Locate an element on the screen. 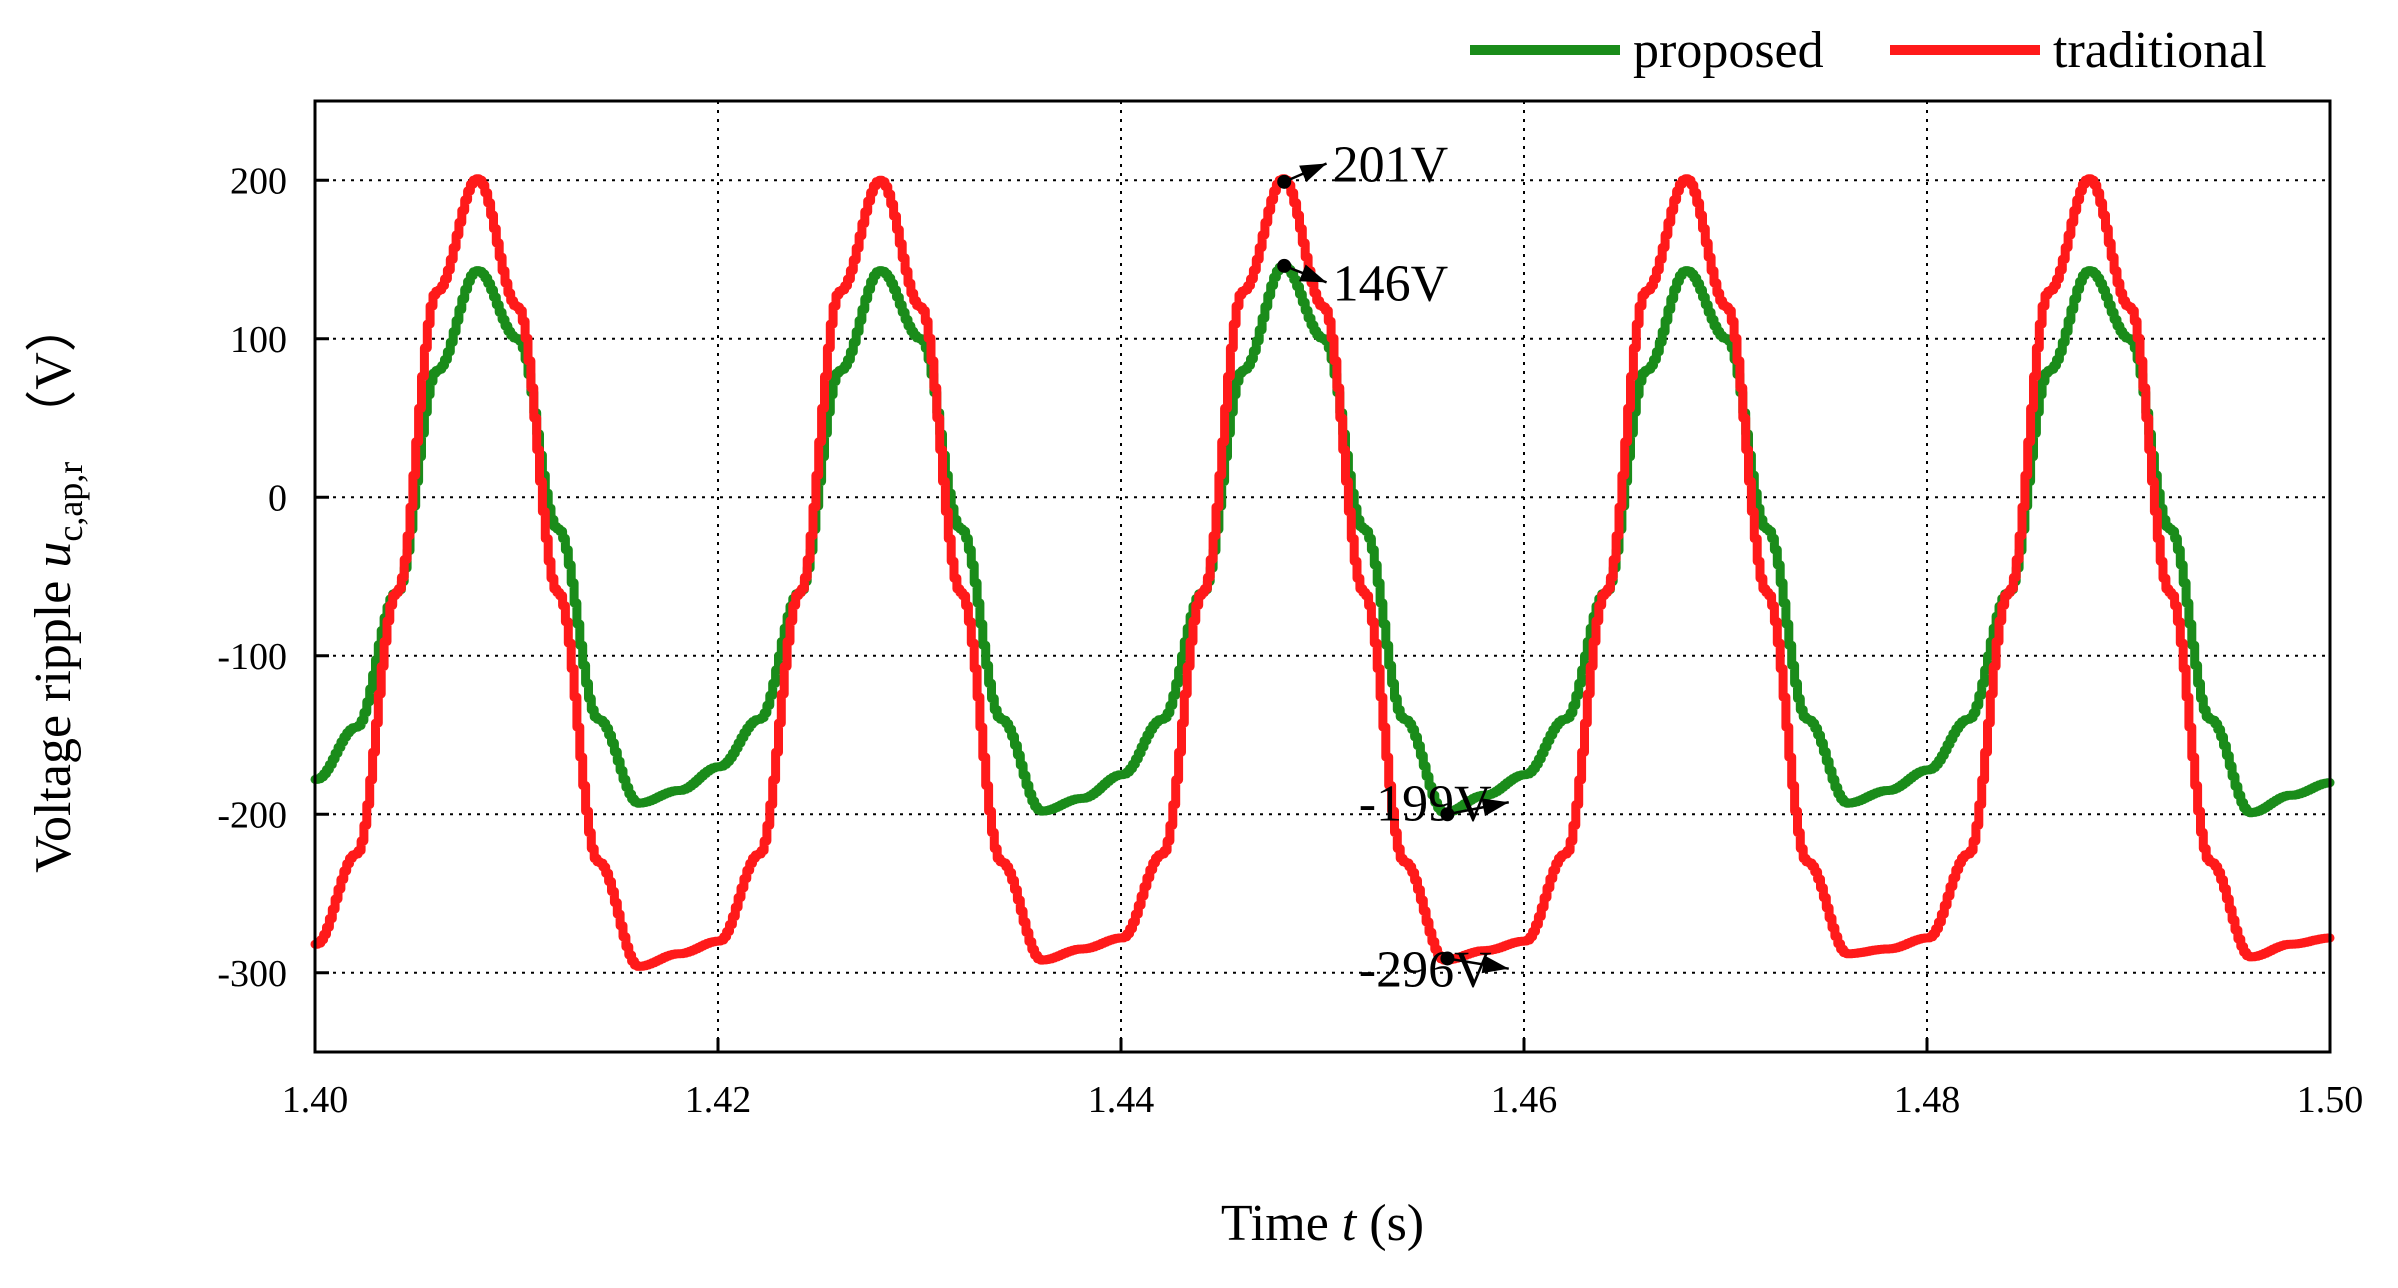 The image size is (2398, 1288). legend-label-proposed: proposed is located at coordinates (1728, 50).